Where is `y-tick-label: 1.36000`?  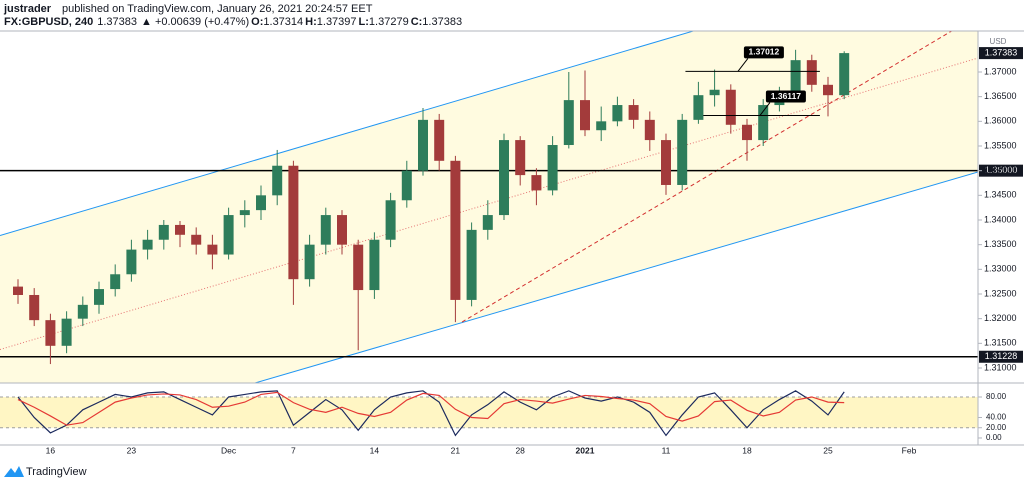
y-tick-label: 1.36000 is located at coordinates (1000, 121).